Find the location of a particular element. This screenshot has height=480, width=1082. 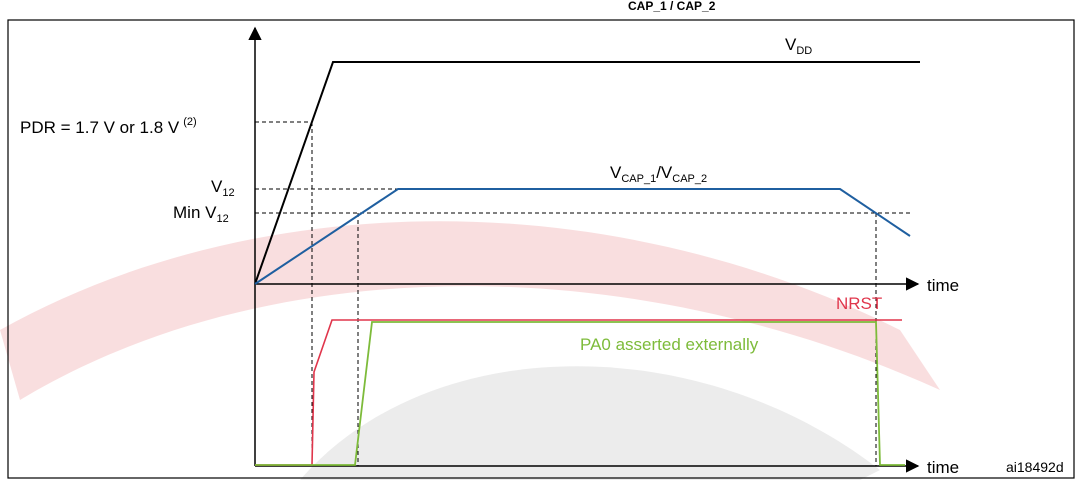

figure-id: ai18492d is located at coordinates (1035, 467).